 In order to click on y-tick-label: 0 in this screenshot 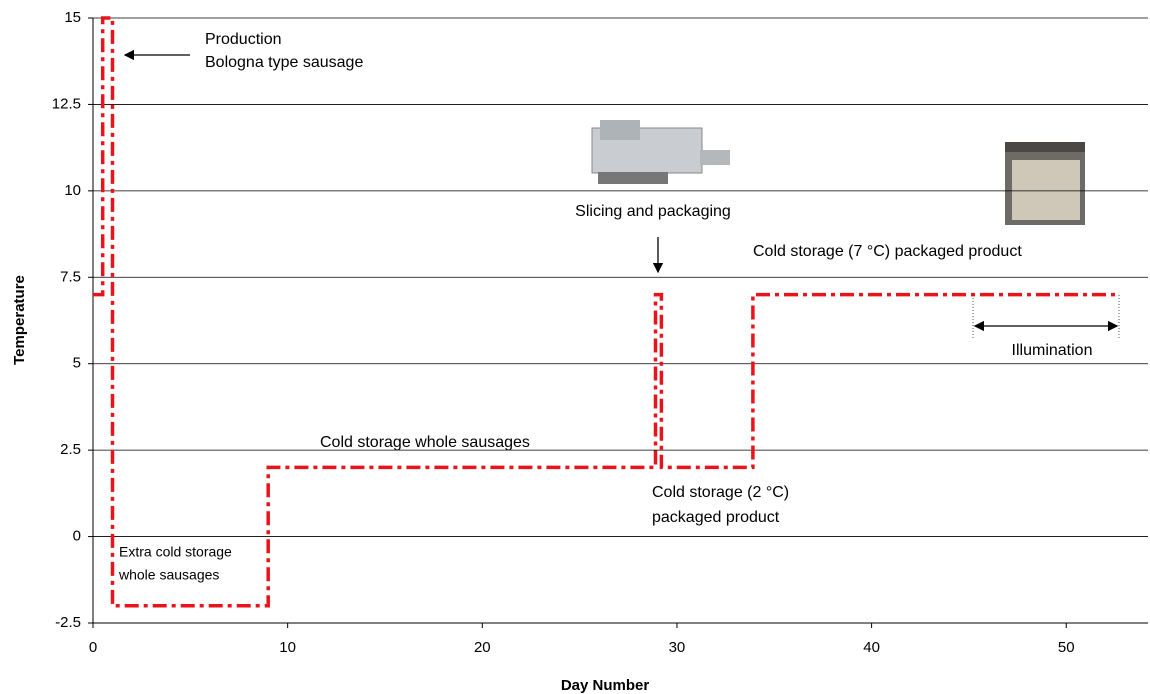, I will do `click(77, 536)`.